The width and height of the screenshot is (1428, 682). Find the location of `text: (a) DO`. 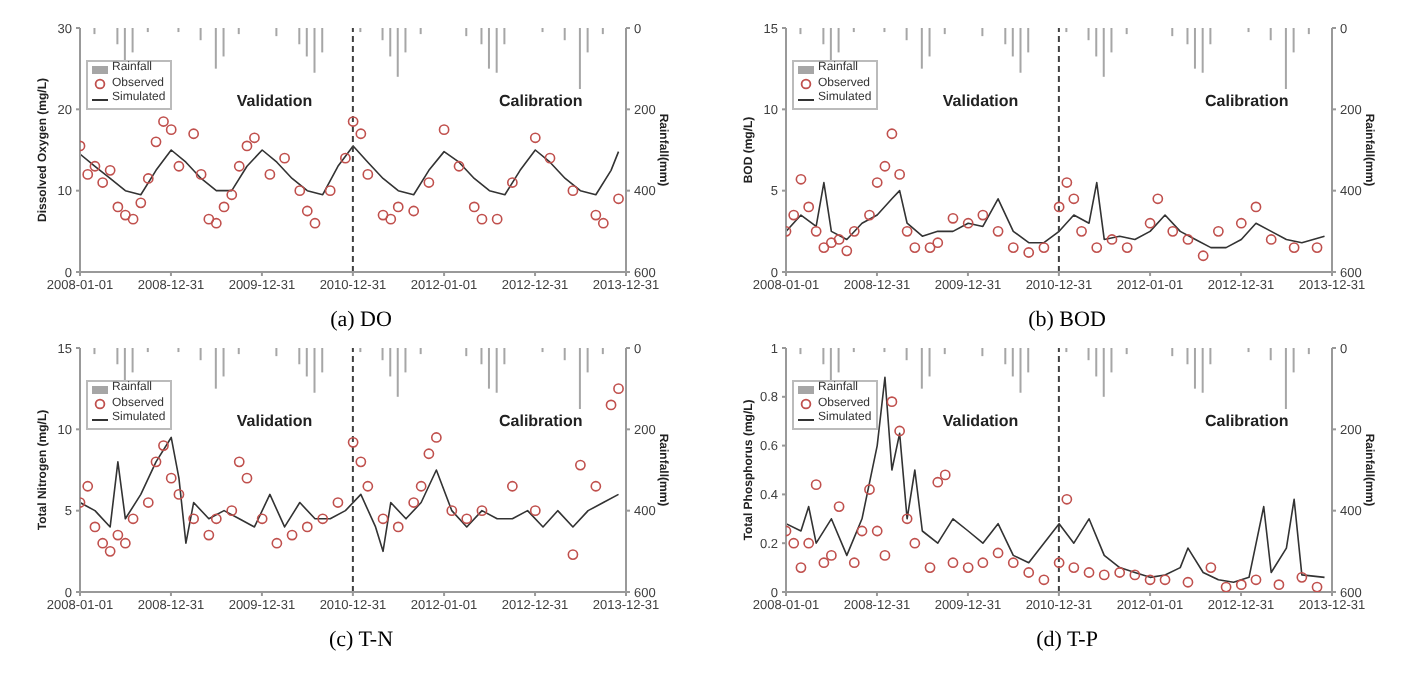

text: (a) DO is located at coordinates (361, 320).